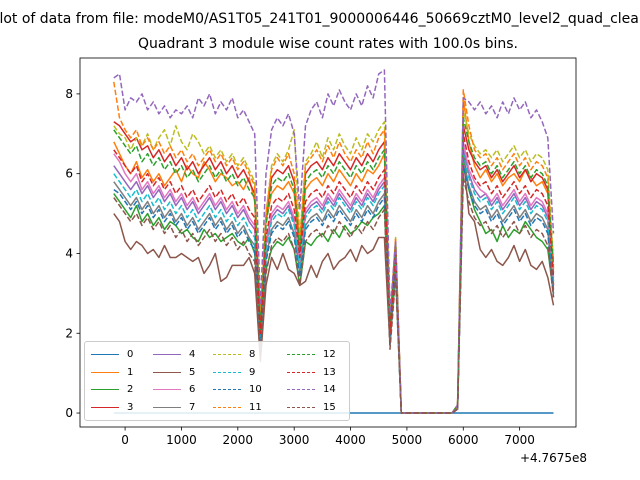  Describe the element at coordinates (329, 355) in the screenshot. I see `legend-label: 12` at that location.